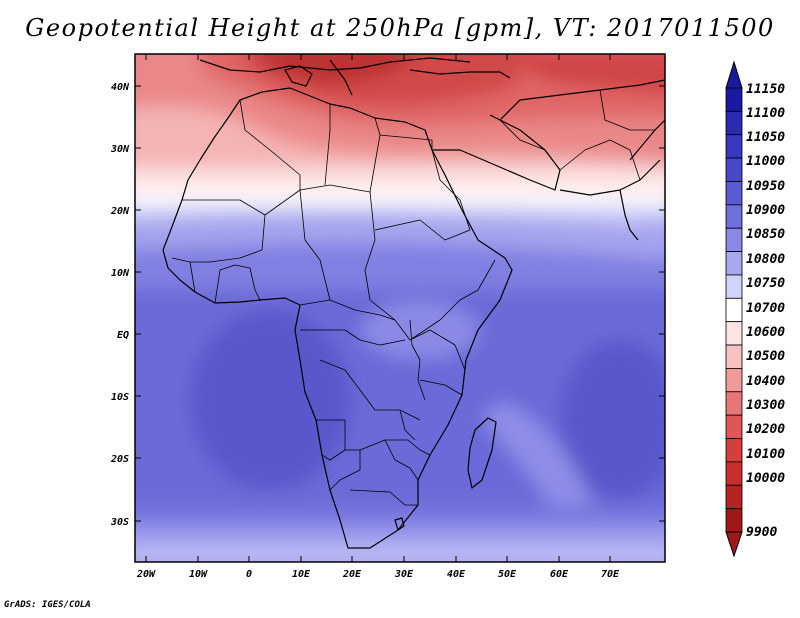 This screenshot has width=800, height=618. What do you see at coordinates (146, 574) in the screenshot?
I see `lon-label: 20W` at bounding box center [146, 574].